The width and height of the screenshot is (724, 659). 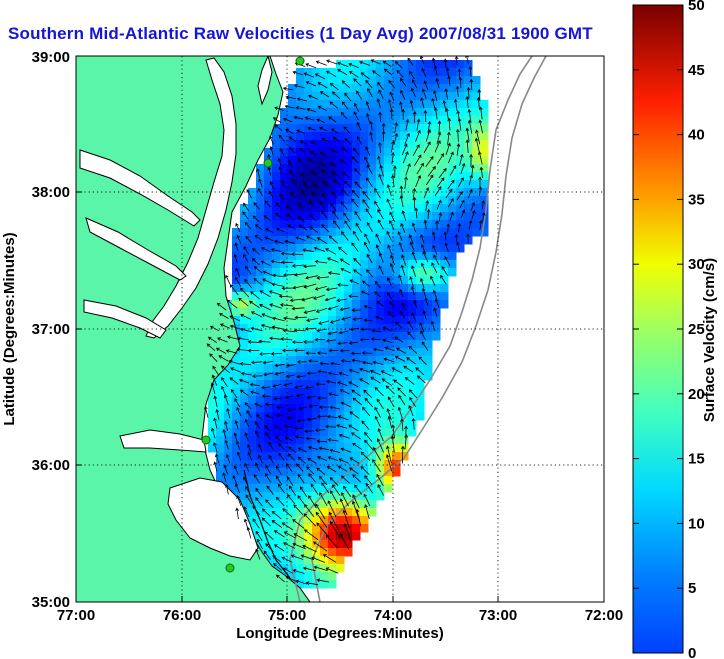 I want to click on chesapeake-bay, so click(x=191, y=198).